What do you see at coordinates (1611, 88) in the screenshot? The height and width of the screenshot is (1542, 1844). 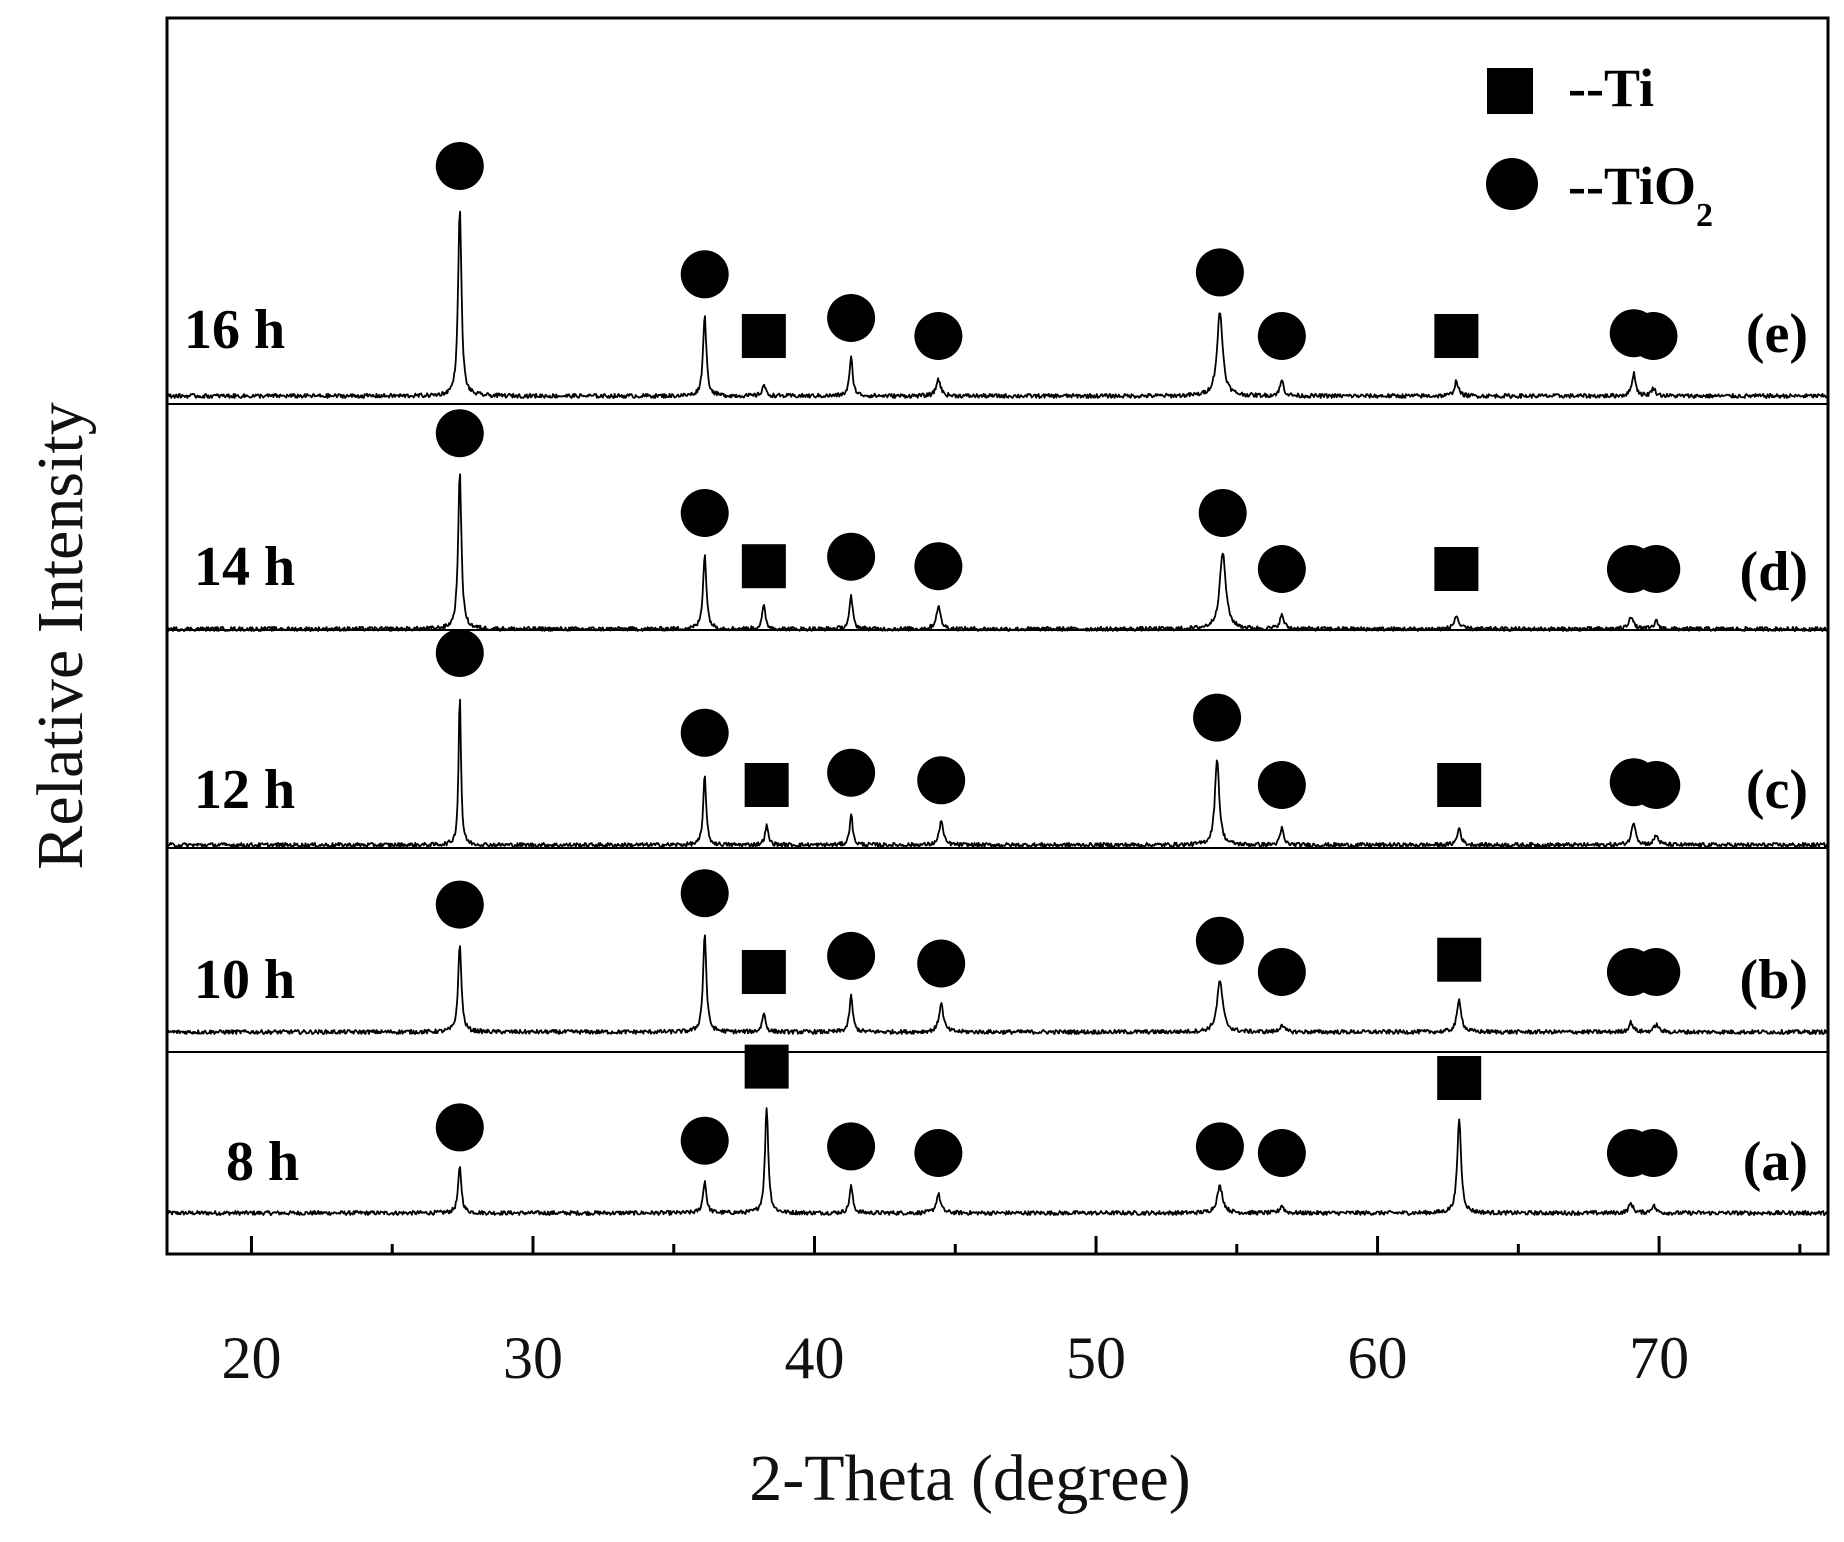 I see `legend-ti-label: --Ti` at bounding box center [1611, 88].